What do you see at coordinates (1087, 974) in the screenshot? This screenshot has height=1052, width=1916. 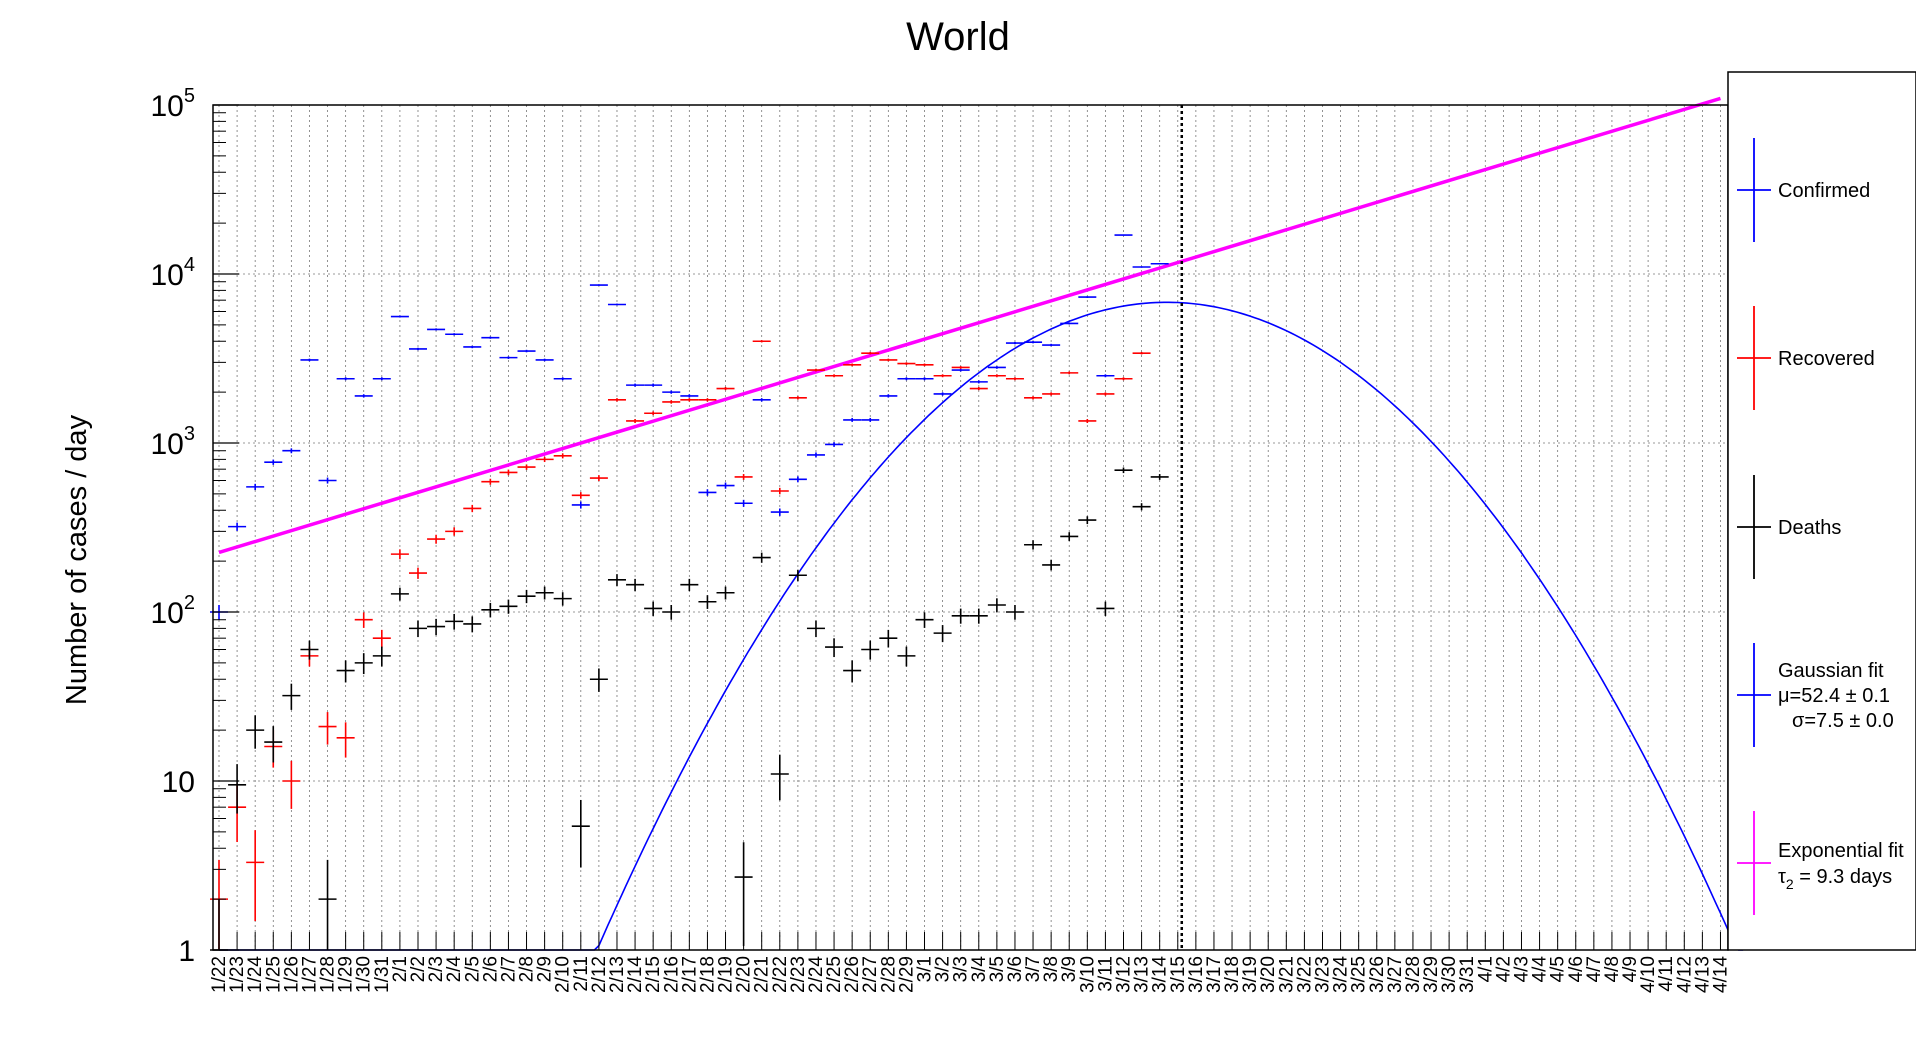 I see `x-tick-label: 3/10` at bounding box center [1087, 974].